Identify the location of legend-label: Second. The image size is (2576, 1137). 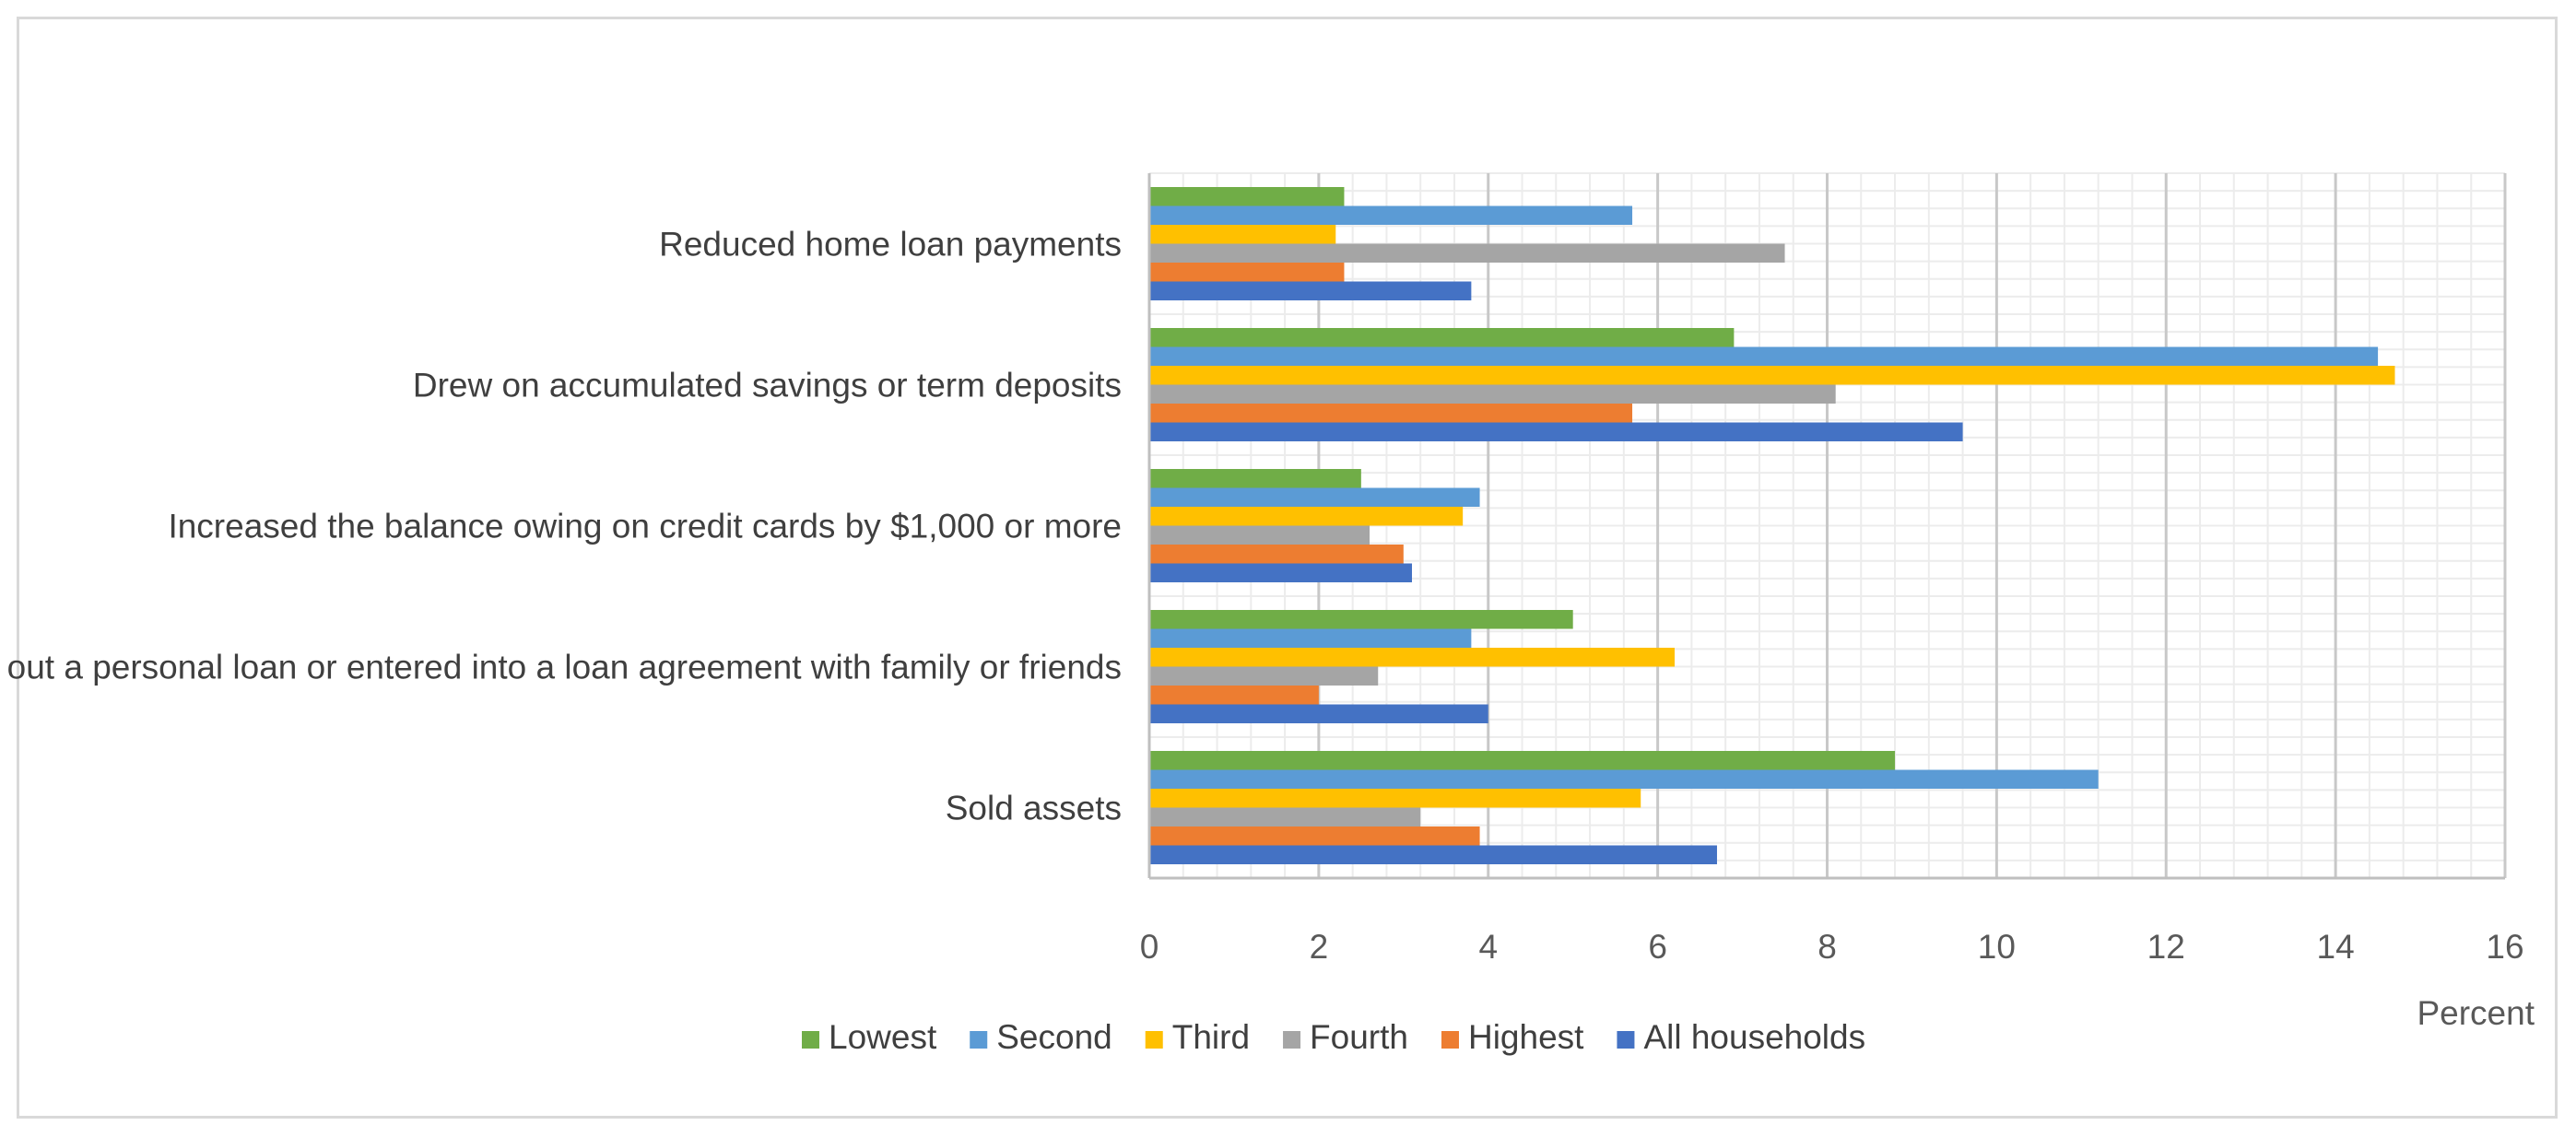
(1054, 1037).